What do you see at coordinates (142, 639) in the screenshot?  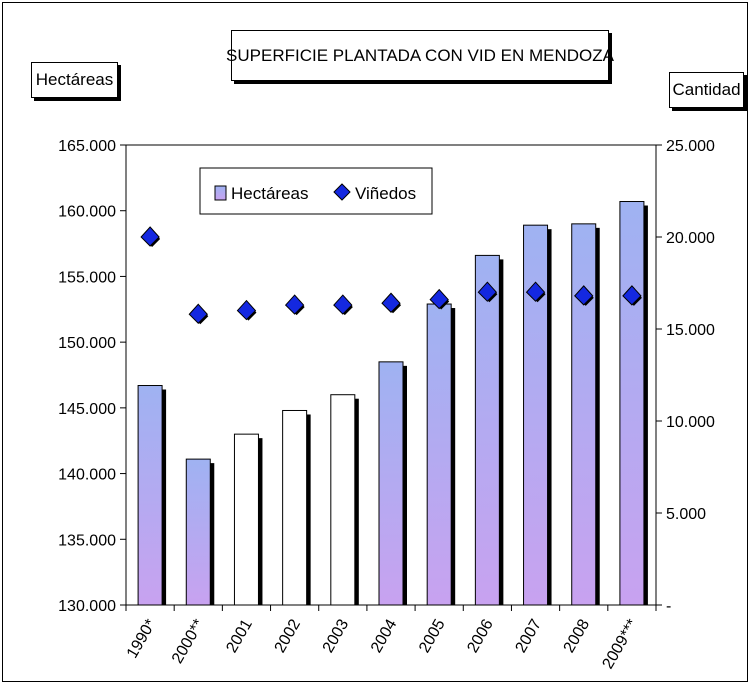 I see `x-tick-label: 1990*` at bounding box center [142, 639].